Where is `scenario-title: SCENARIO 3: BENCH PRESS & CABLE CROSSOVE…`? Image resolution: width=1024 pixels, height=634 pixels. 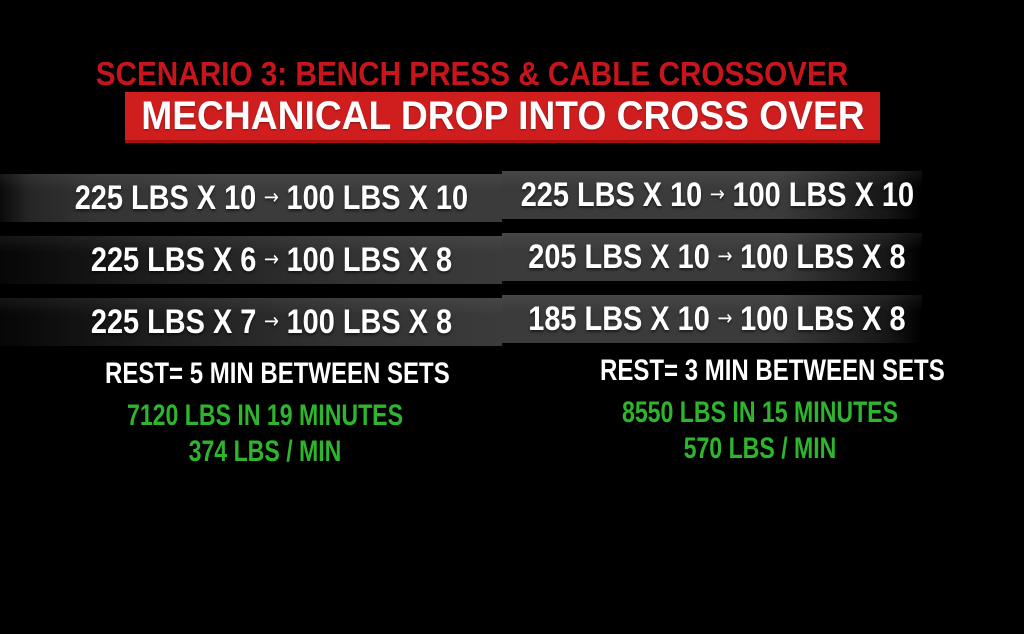
scenario-title: SCENARIO 3: BENCH PRESS & CABLE CROSSOVE… is located at coordinates (472, 73).